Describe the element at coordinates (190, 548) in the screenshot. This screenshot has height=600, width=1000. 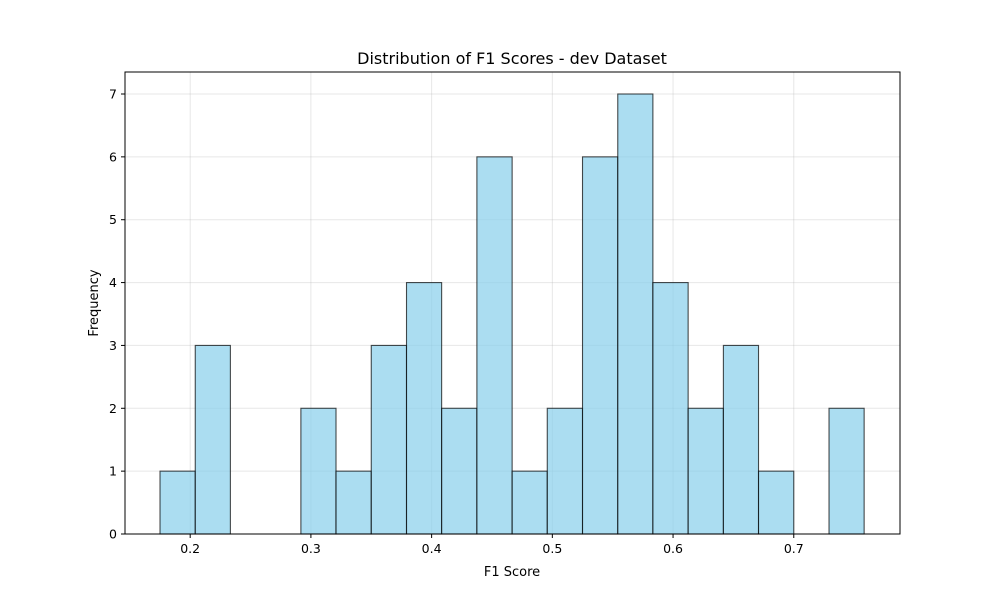
I see `x-tick-label: 0.2` at that location.